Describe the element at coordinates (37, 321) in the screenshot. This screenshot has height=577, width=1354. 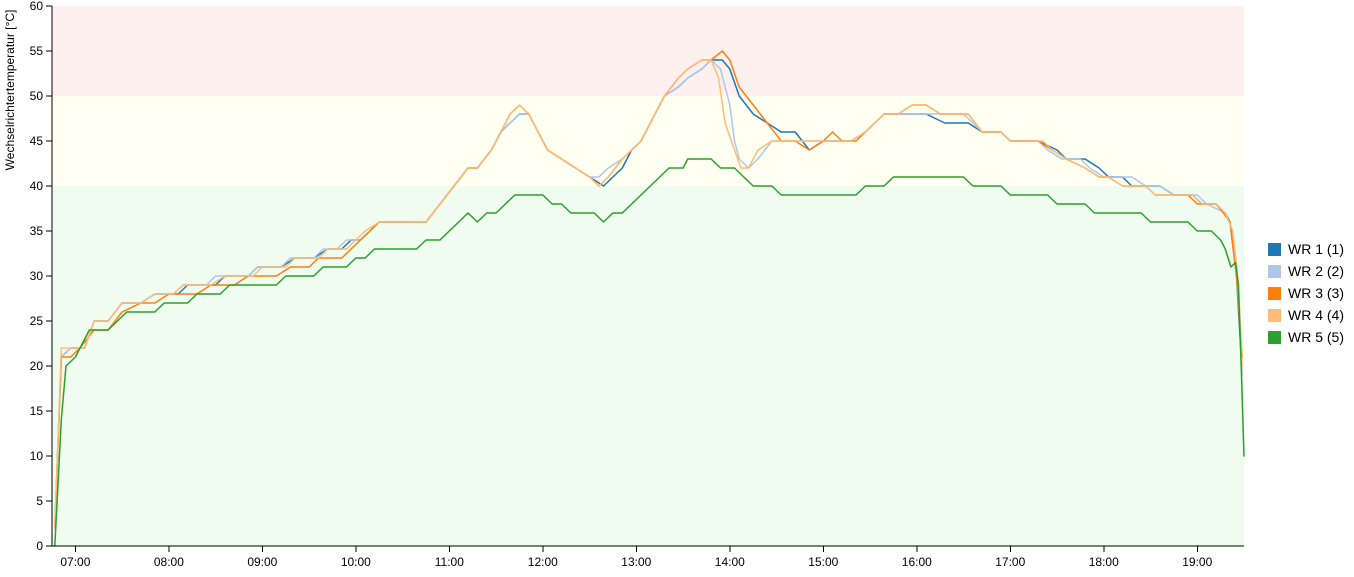
I see `y-tick-label: 25` at that location.